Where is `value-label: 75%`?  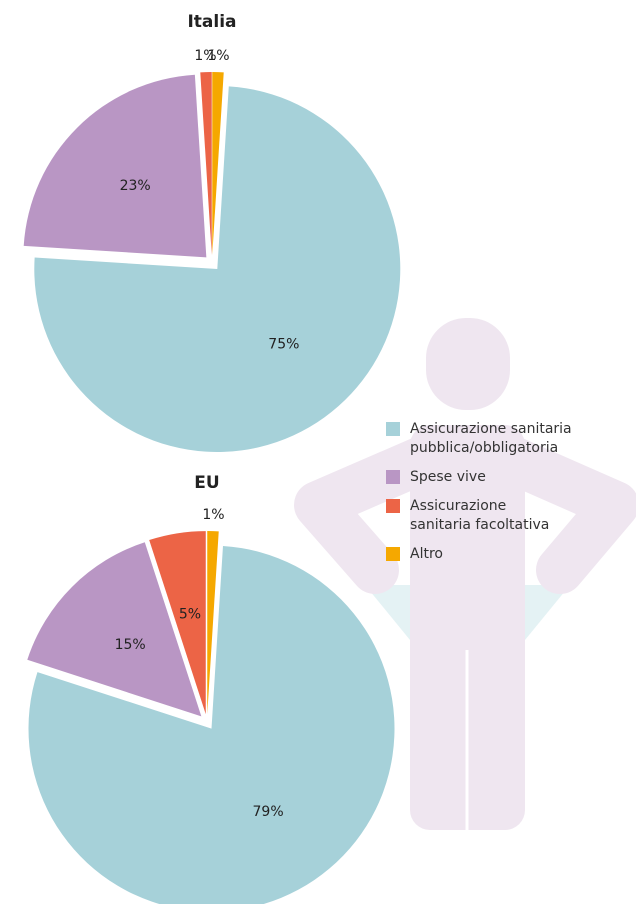 value-label: 75% is located at coordinates (283, 344).